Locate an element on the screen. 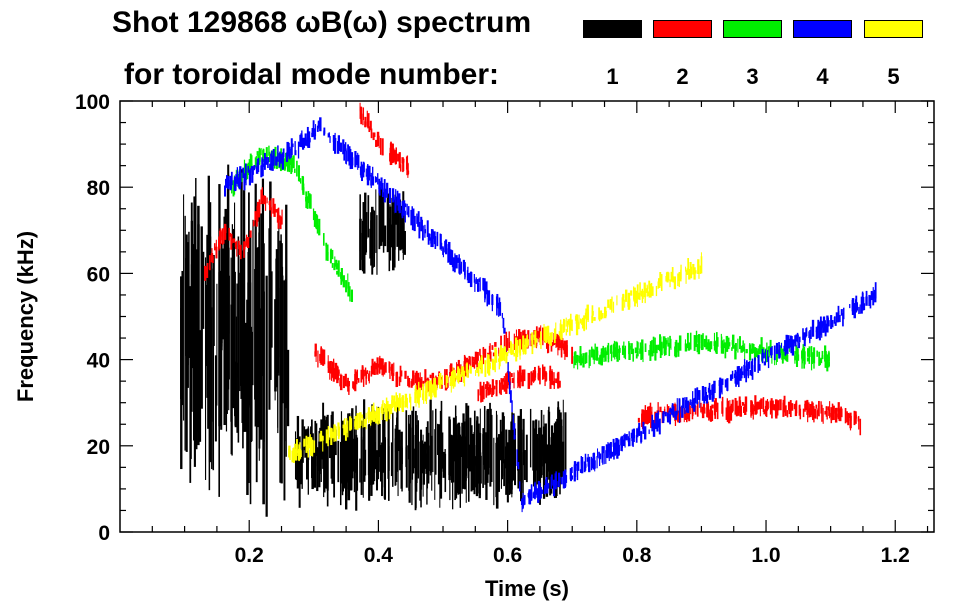 The width and height of the screenshot is (963, 615). series-n-2-lower-branch is located at coordinates (519, 383).